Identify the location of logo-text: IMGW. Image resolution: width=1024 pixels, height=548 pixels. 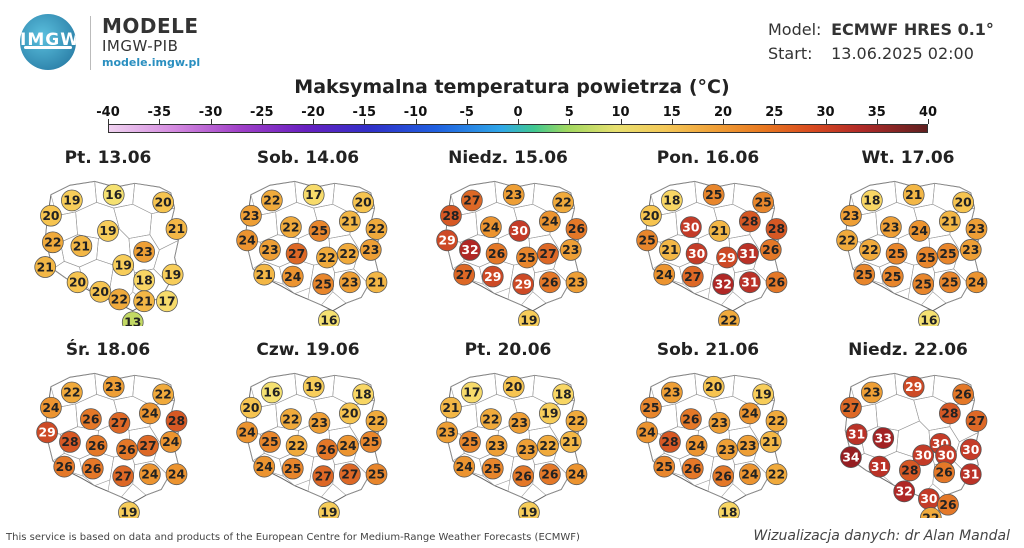
(48, 40).